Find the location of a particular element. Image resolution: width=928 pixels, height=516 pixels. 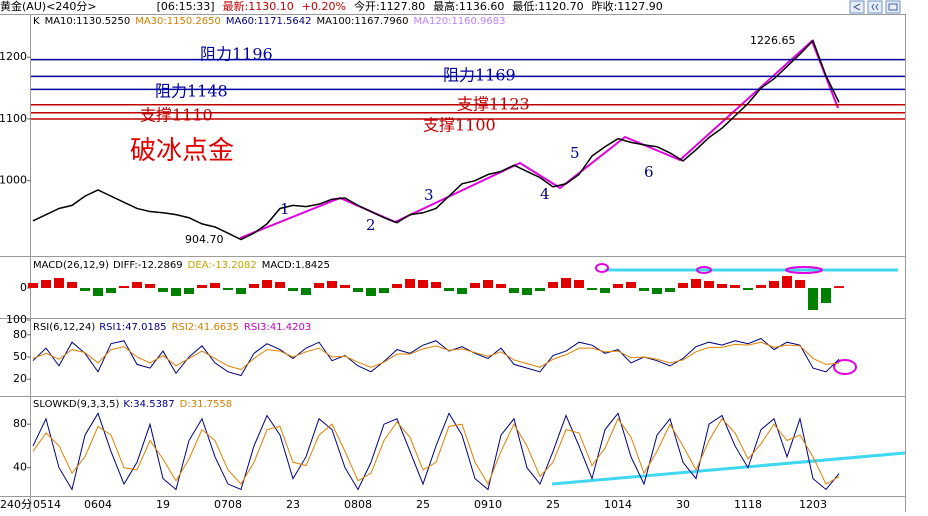

period-label: 240分 is located at coordinates (16, 504).